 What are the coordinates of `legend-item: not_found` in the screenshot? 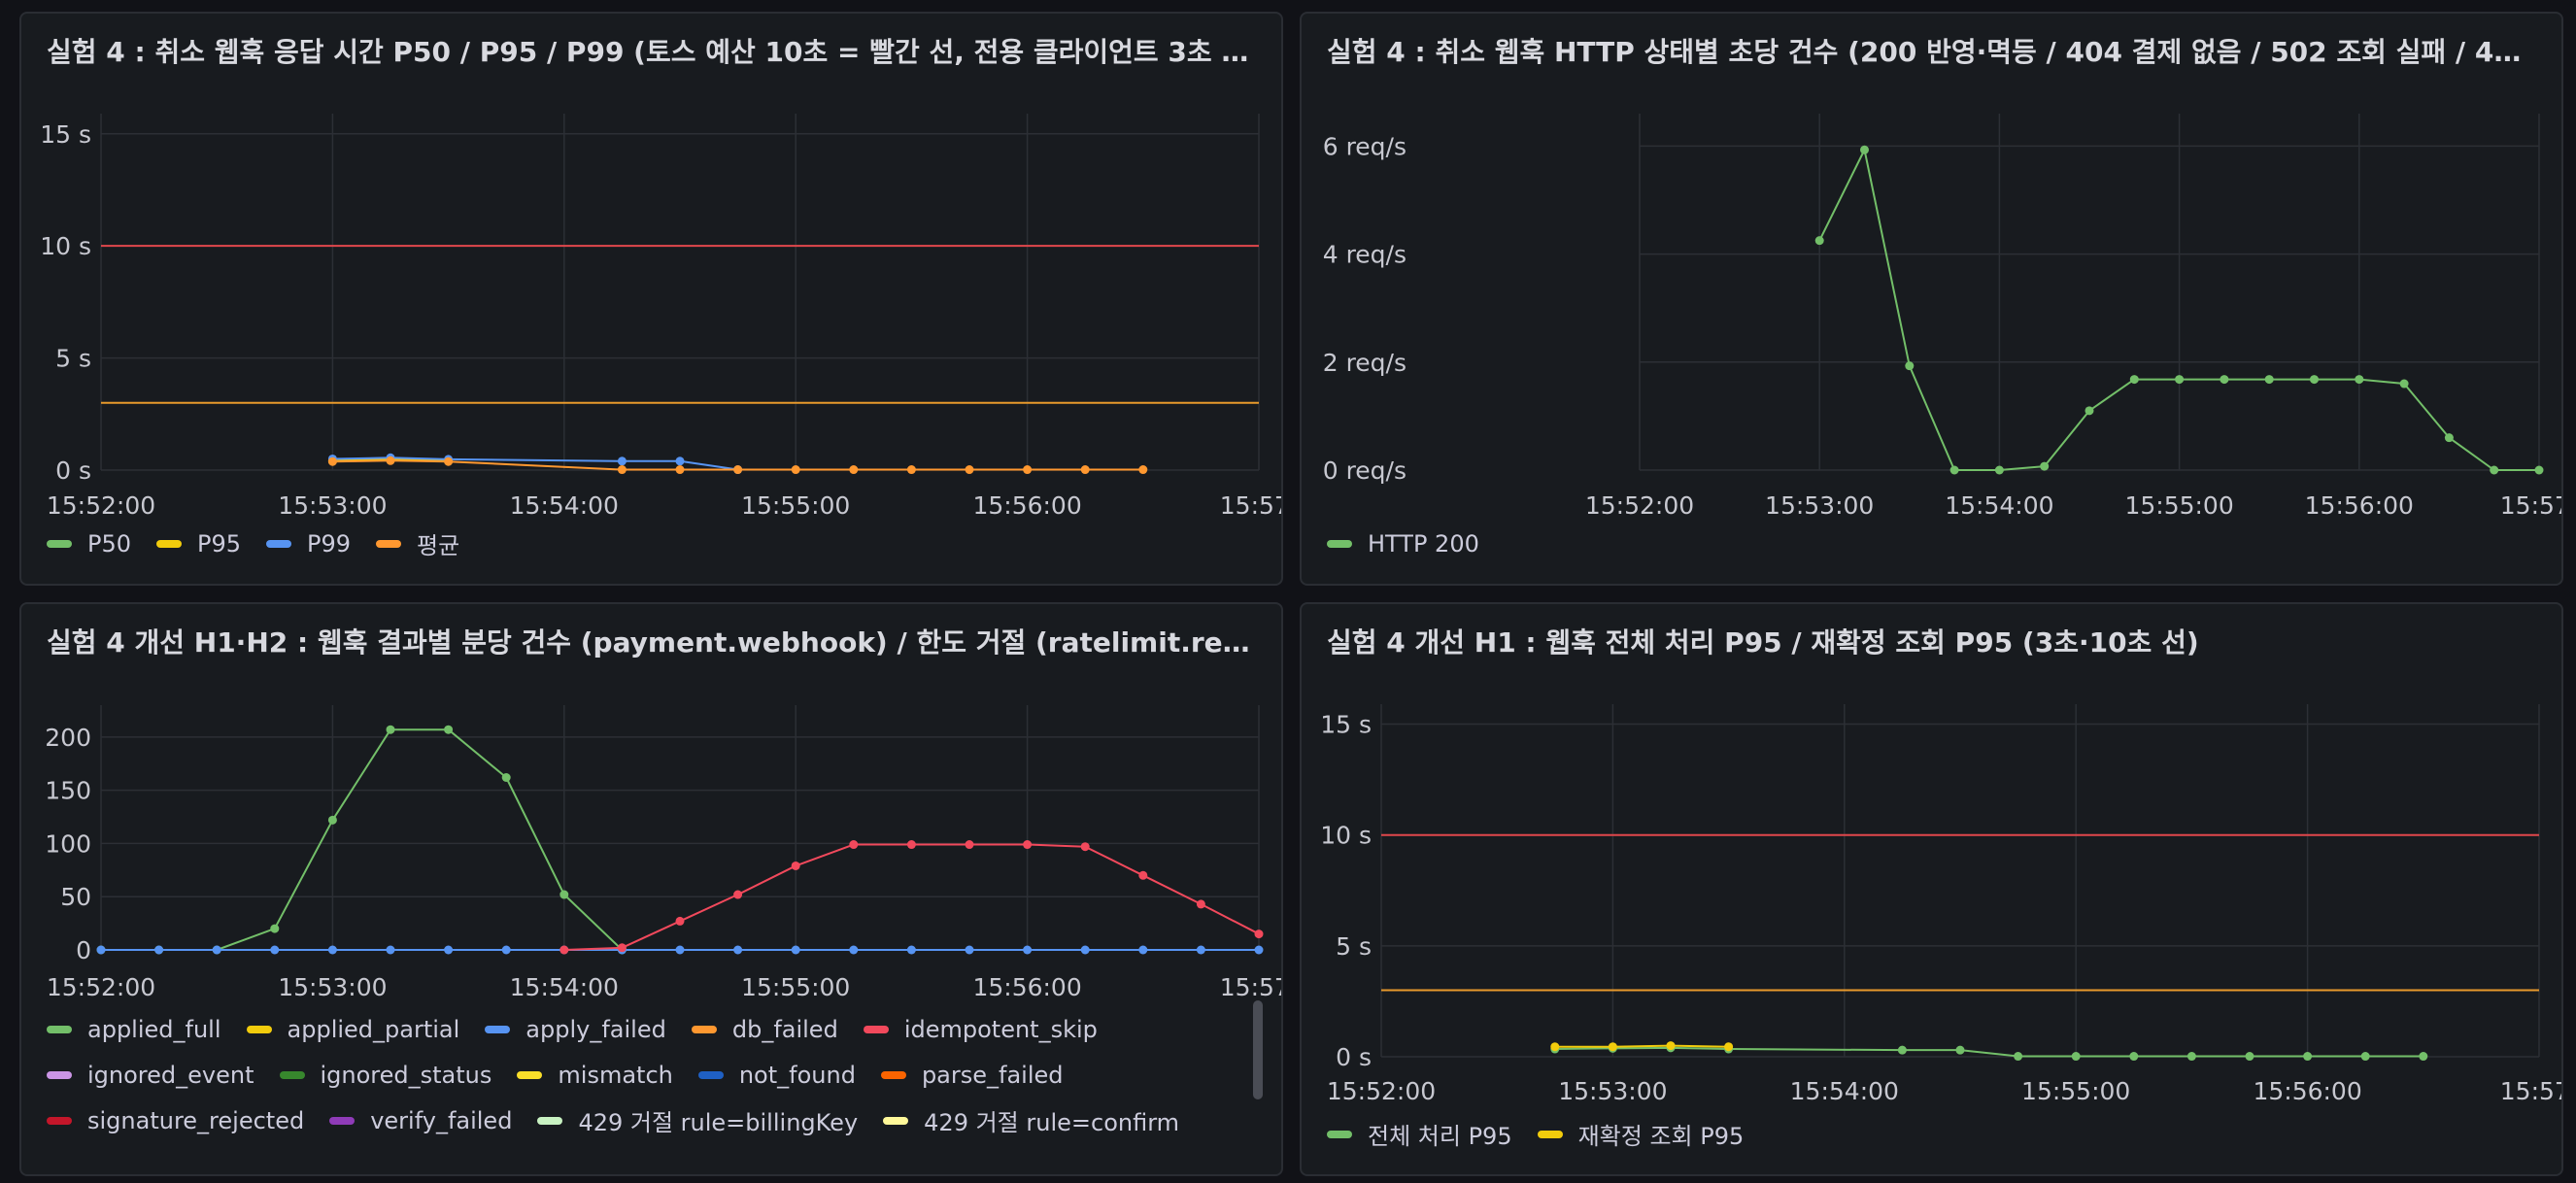 It's located at (776, 1075).